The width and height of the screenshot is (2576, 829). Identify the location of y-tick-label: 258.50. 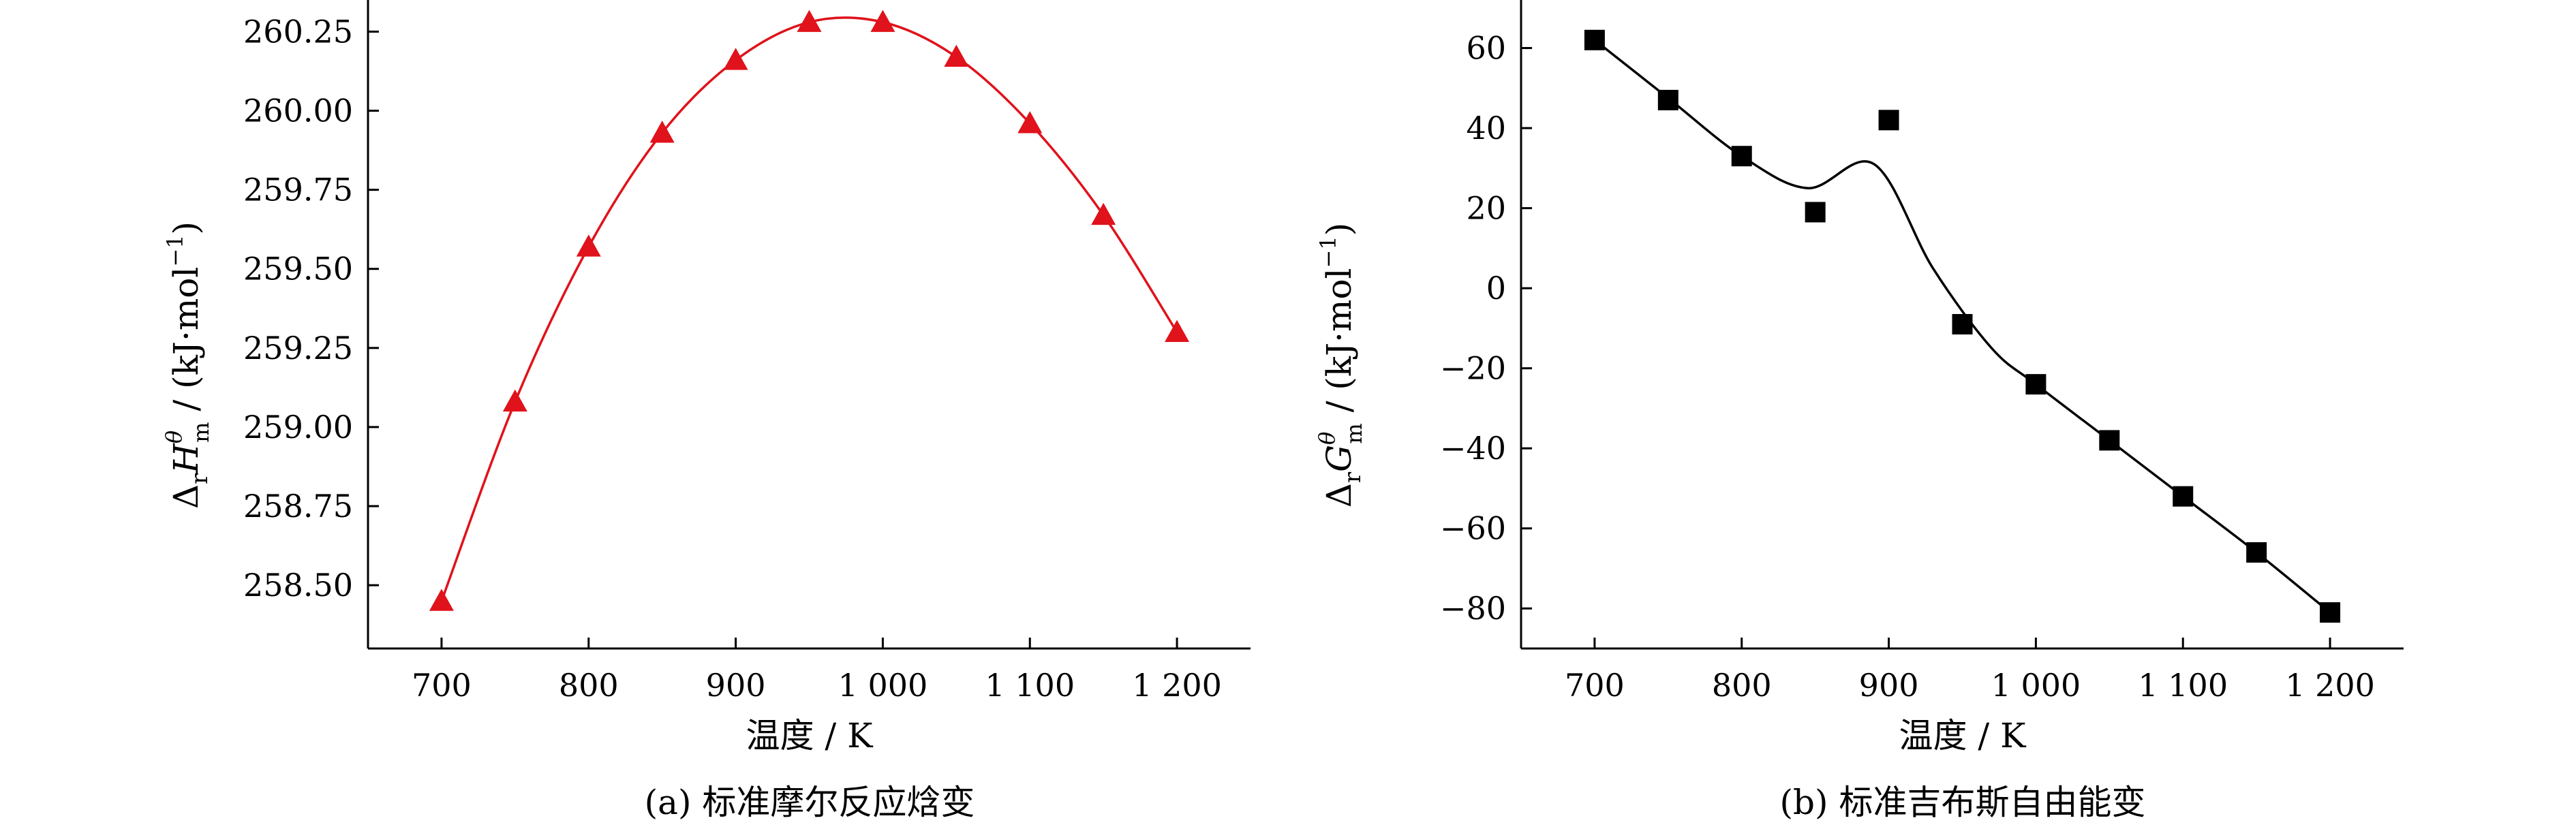
(298, 585).